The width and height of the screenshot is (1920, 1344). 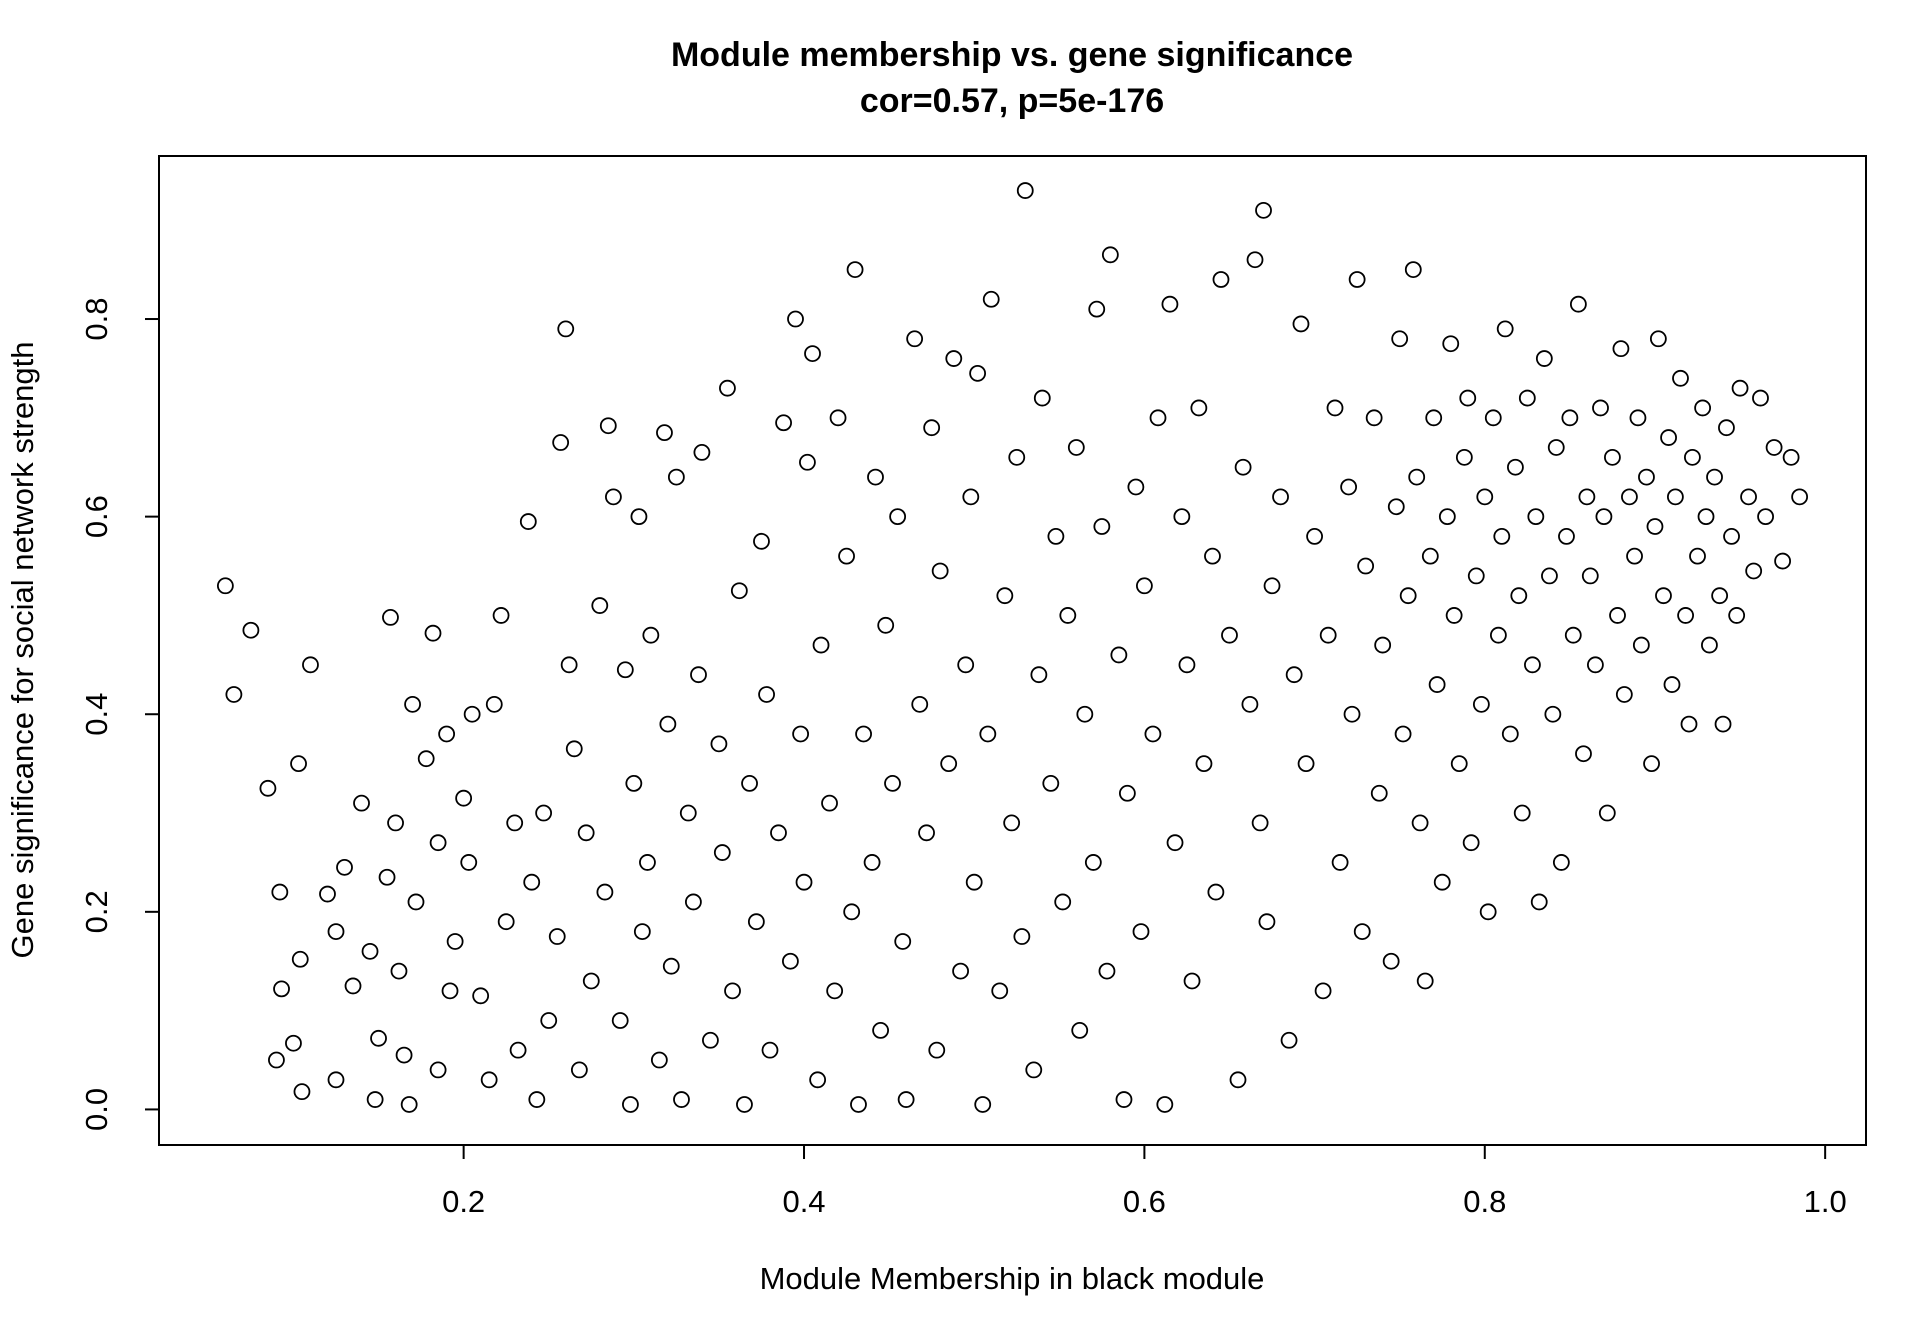 What do you see at coordinates (1484, 1201) in the screenshot?
I see `x-tick-label: 0.8` at bounding box center [1484, 1201].